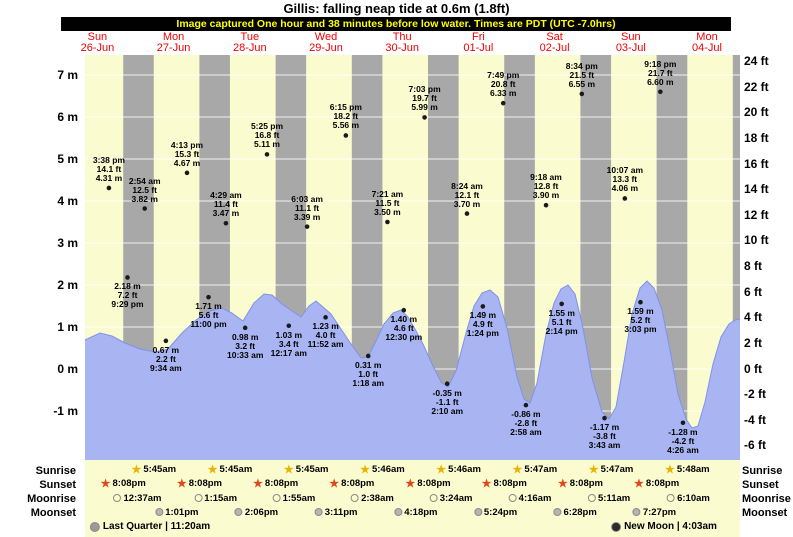 Image resolution: width=793 pixels, height=537 pixels. I want to click on tide-annotation: 0.98 m 3.2 ft 10:33 am, so click(245, 345).